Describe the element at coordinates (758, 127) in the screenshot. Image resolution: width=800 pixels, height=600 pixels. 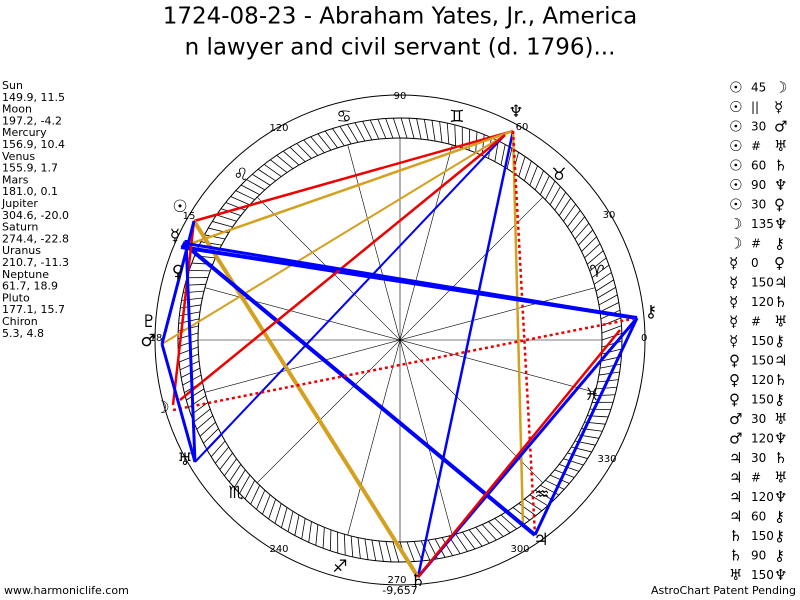
I see `aspect-type: 30` at that location.